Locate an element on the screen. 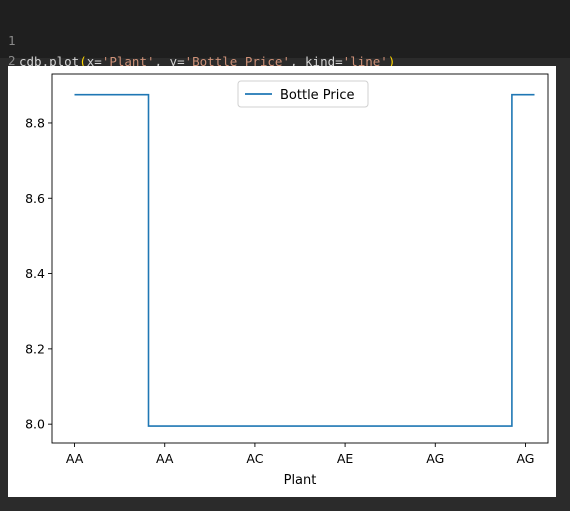  code-line-2: 2 plt.show() is located at coordinates (47, 59).